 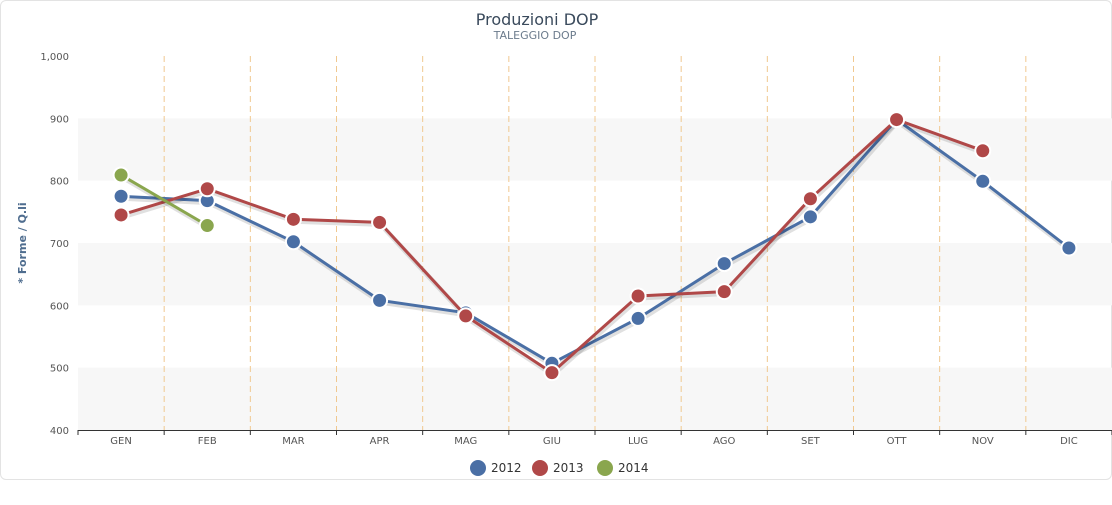 I want to click on x-tick-label: MAG, so click(x=465, y=441).